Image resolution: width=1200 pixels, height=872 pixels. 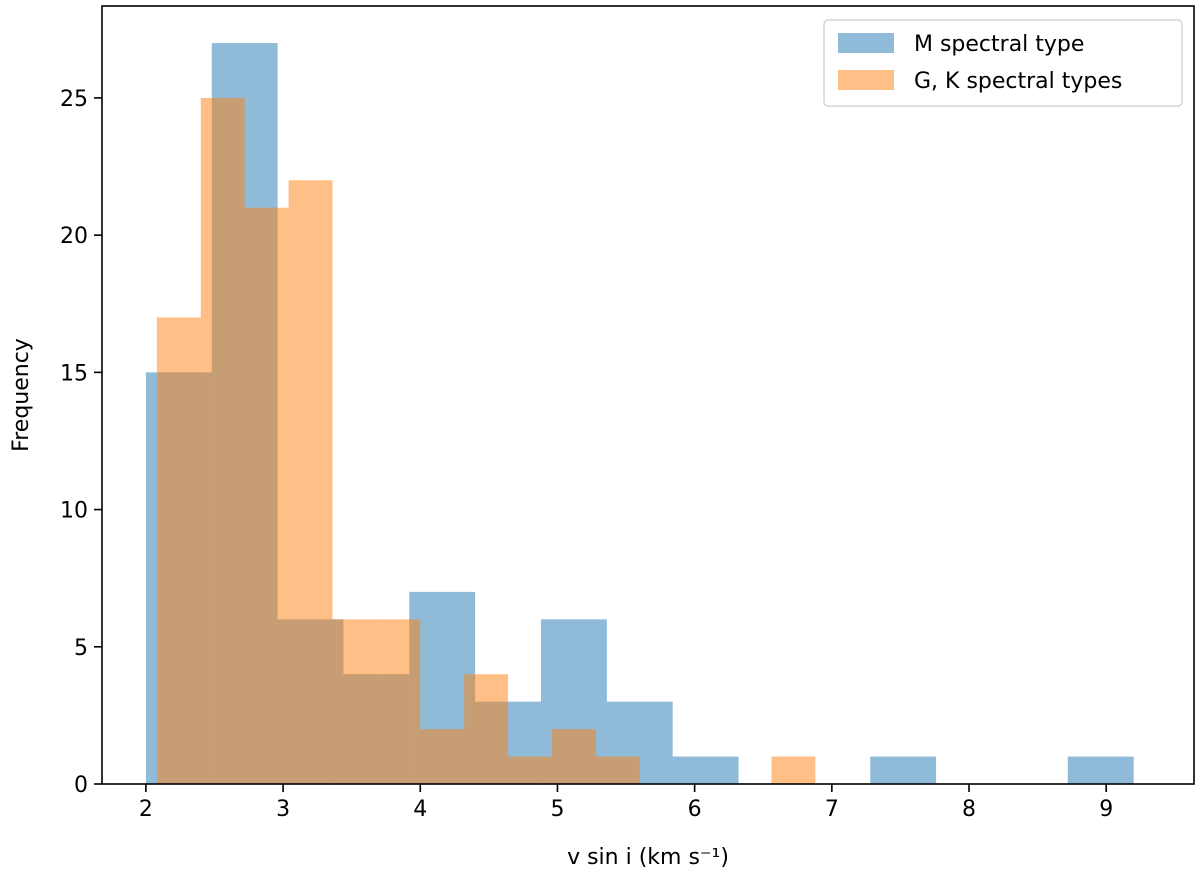 I want to click on x-tick-label-3: 3, so click(x=283, y=809).